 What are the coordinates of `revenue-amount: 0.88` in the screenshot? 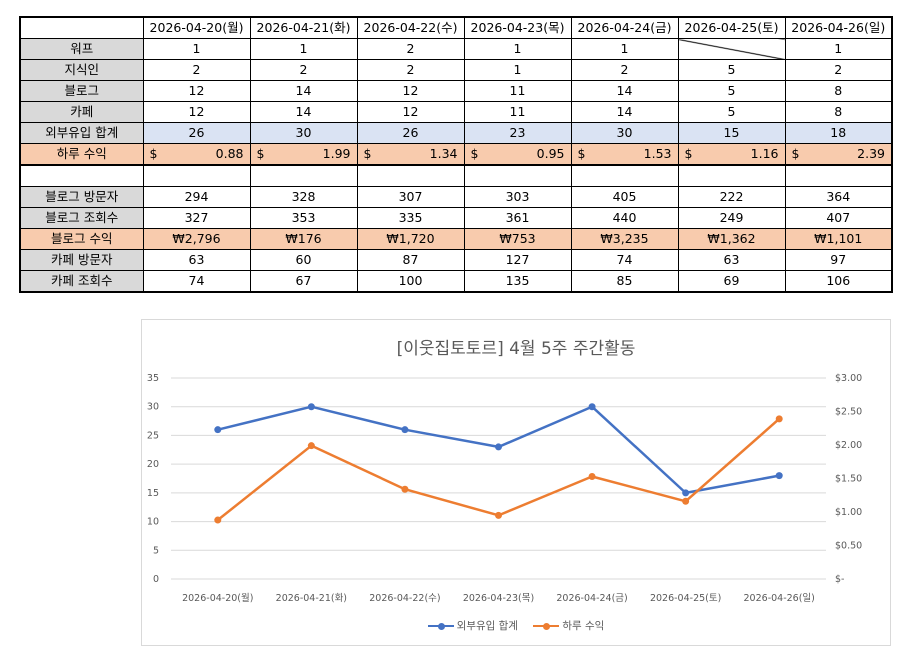 It's located at (229, 153).